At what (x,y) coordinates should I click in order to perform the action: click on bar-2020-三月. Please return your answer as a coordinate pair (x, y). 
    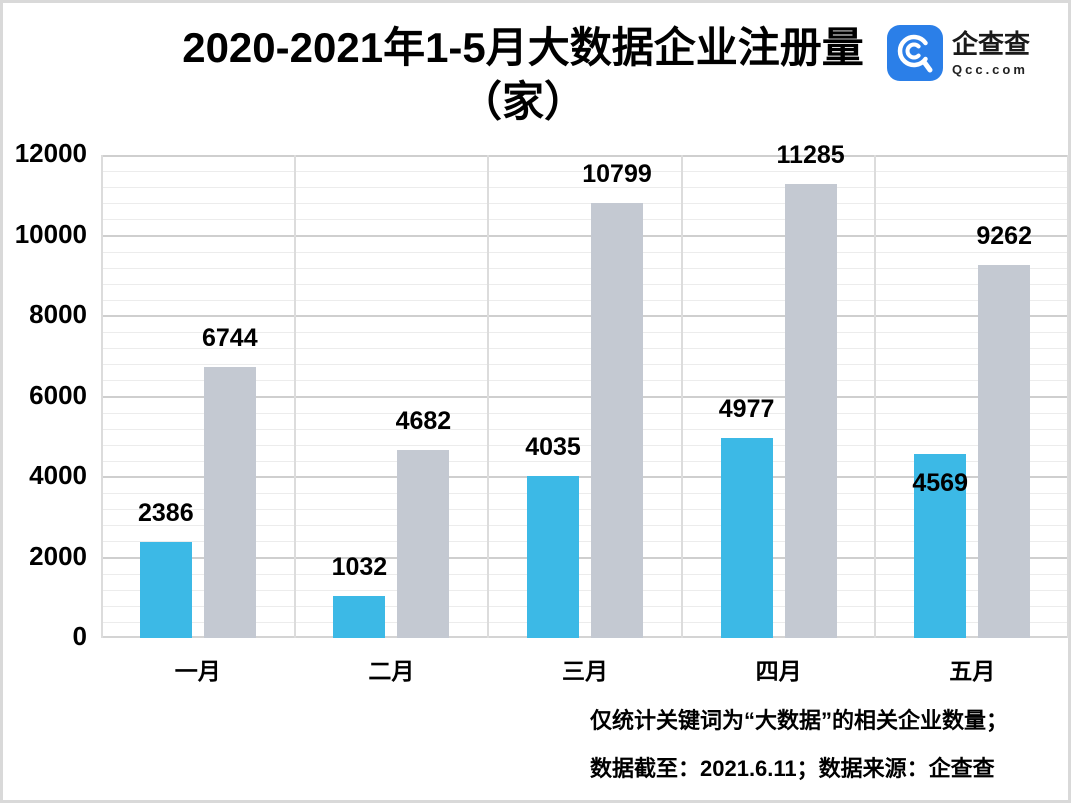
    Looking at the image, I should click on (553, 556).